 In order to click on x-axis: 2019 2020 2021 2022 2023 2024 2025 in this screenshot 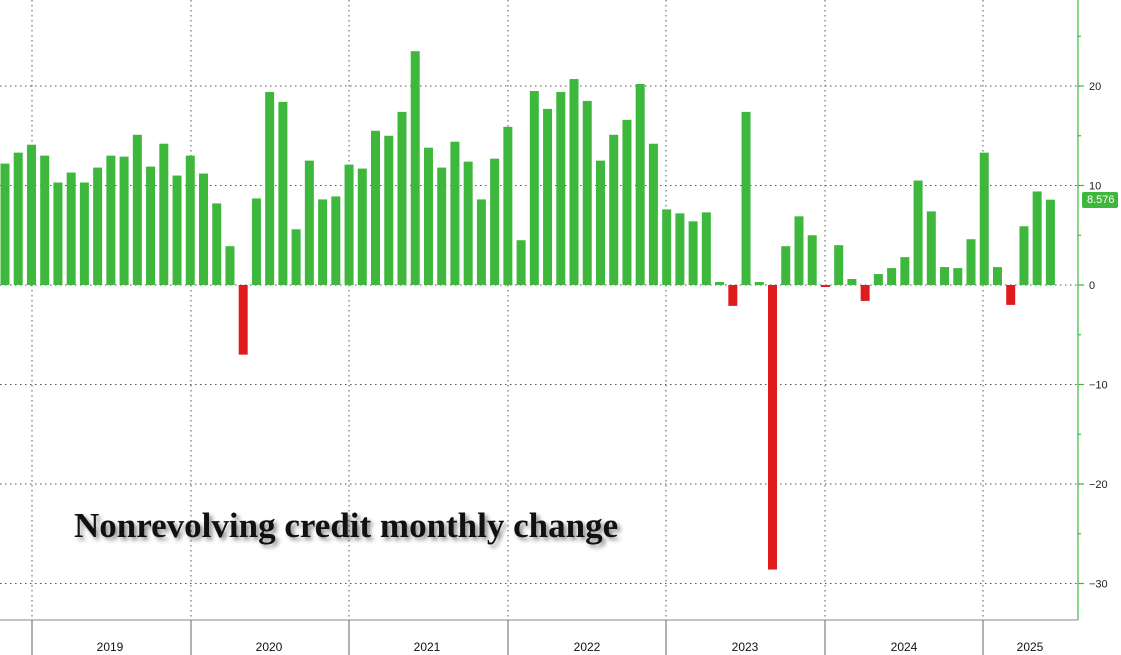, I will do `click(539, 637)`.